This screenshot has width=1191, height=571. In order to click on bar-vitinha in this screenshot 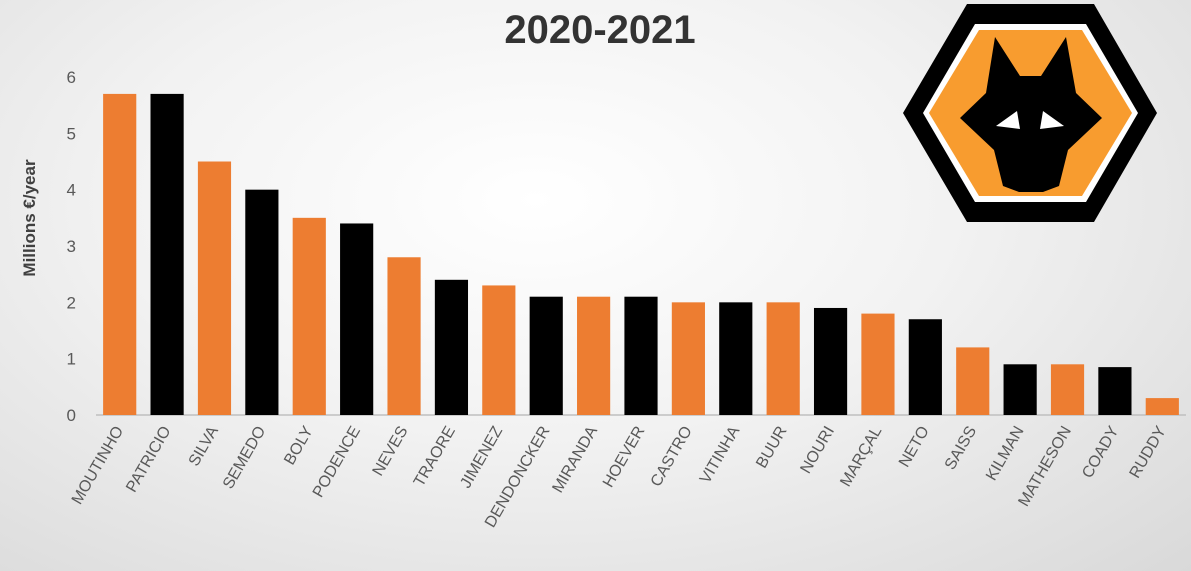, I will do `click(736, 358)`.